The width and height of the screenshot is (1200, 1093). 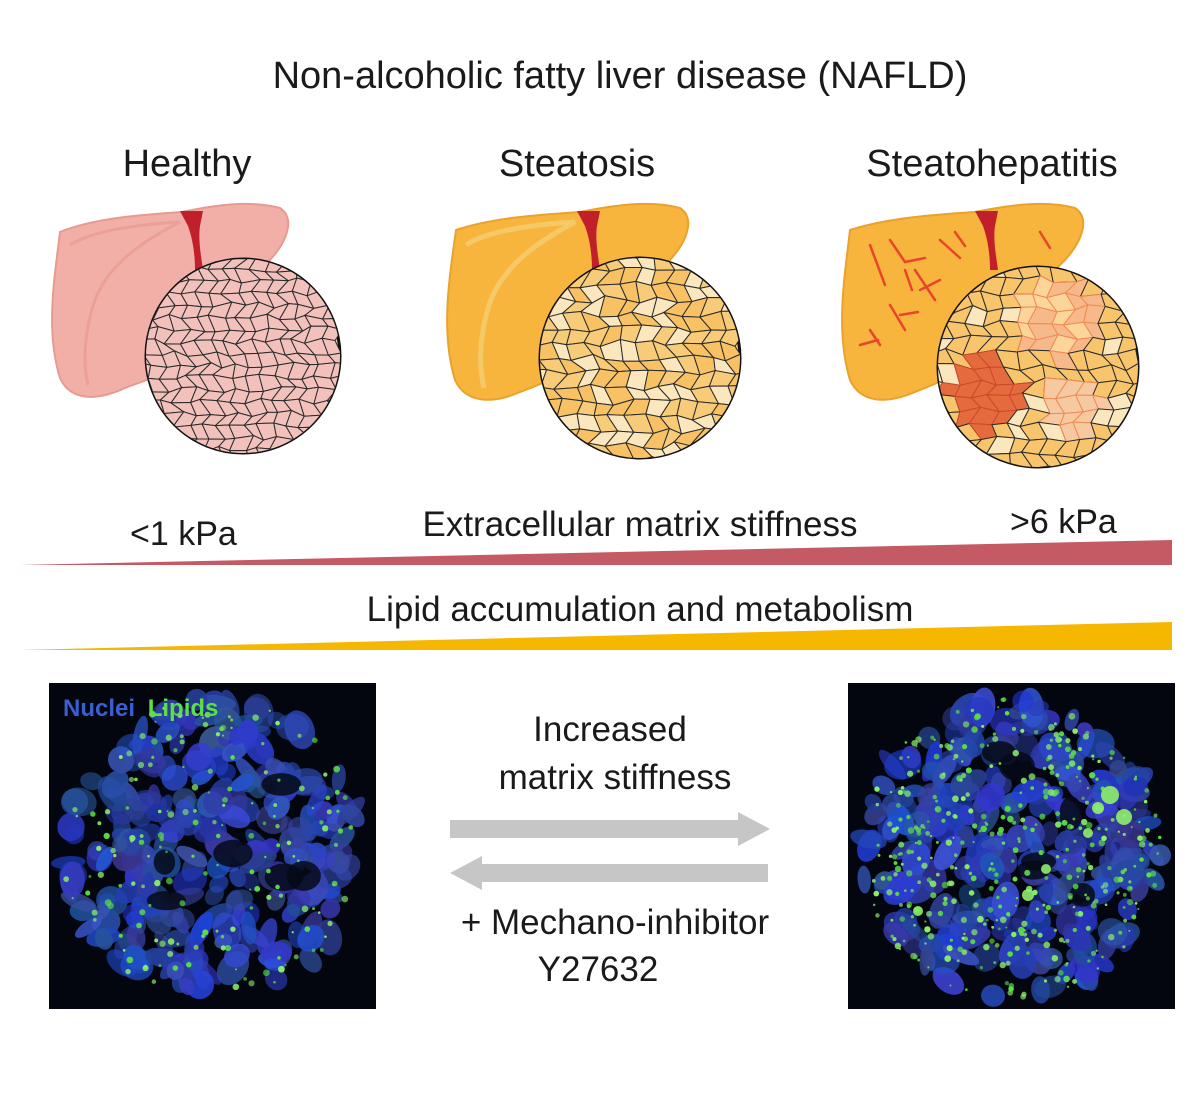 What do you see at coordinates (640, 609) in the screenshot?
I see `lipid-label: Lipid accumulation and metabolism` at bounding box center [640, 609].